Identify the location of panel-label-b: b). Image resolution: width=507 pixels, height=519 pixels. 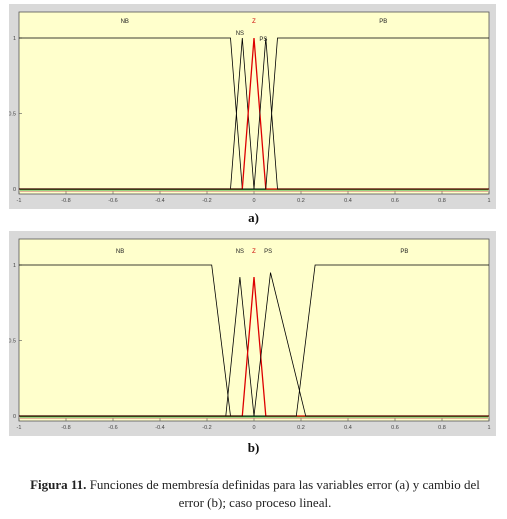
(253, 447).